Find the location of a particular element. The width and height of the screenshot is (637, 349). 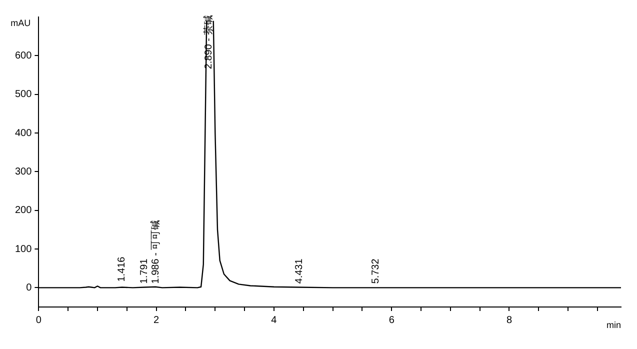

annotation: 1.986 - 可可碱 is located at coordinates (155, 252).